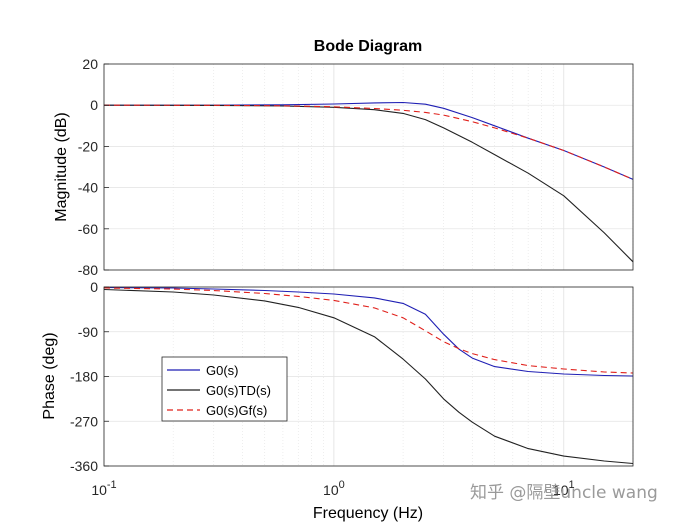  I want to click on magnitude-y-tick-label: -80, so click(88, 270).